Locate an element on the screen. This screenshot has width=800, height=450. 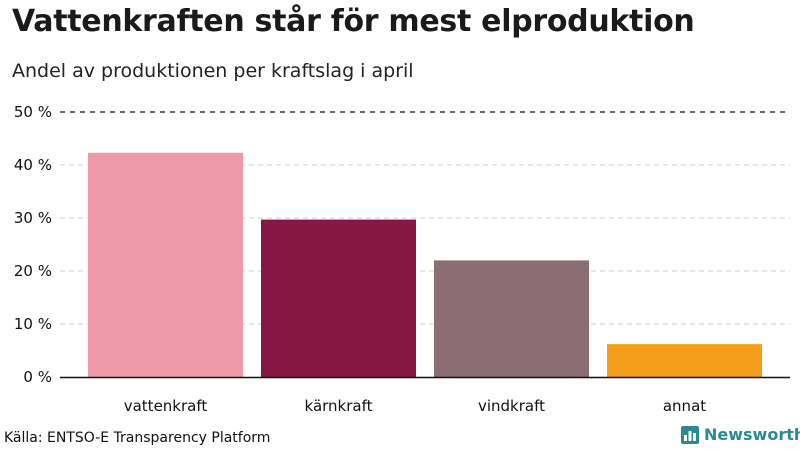
y-tick-label: 50 % is located at coordinates (33, 112).